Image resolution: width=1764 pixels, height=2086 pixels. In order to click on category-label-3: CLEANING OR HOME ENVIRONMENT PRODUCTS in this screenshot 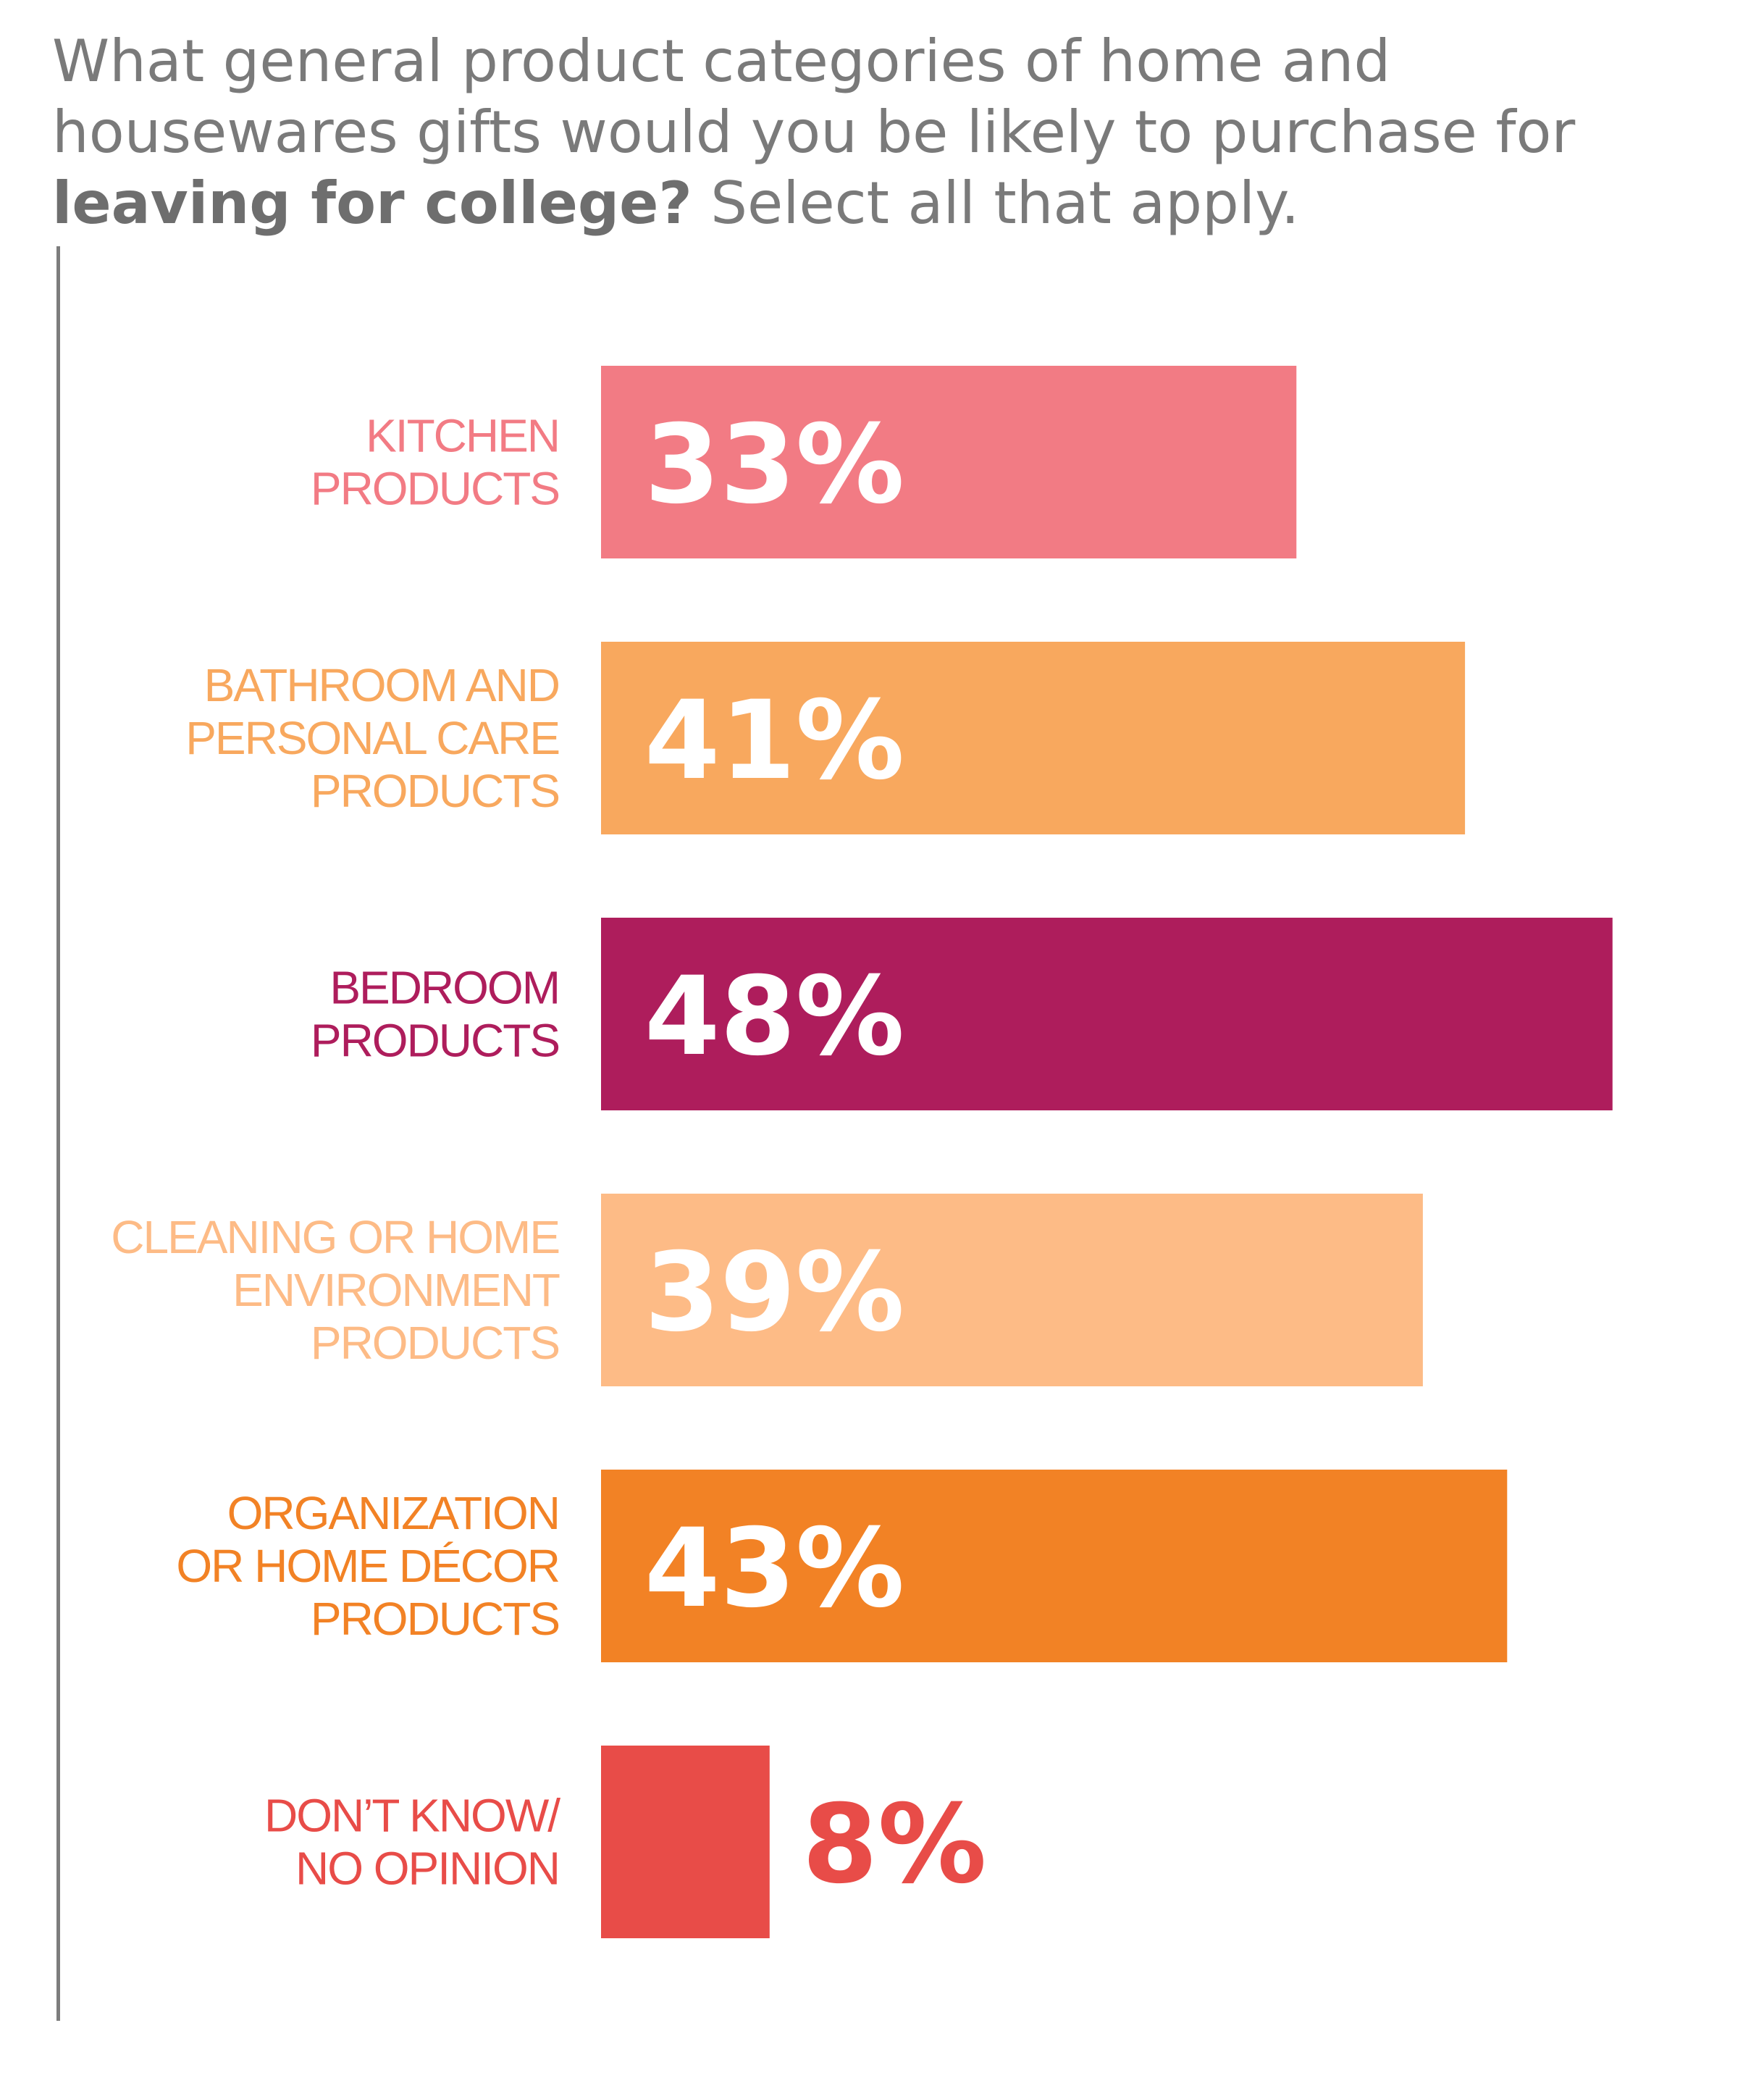, I will do `click(335, 1290)`.